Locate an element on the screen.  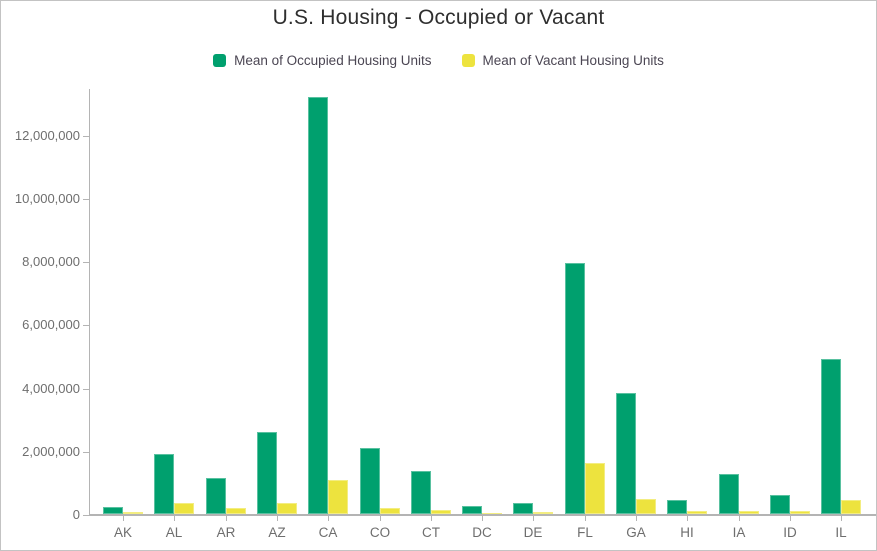
legend-item-vacant: Mean of Vacant Housing Units is located at coordinates (562, 60).